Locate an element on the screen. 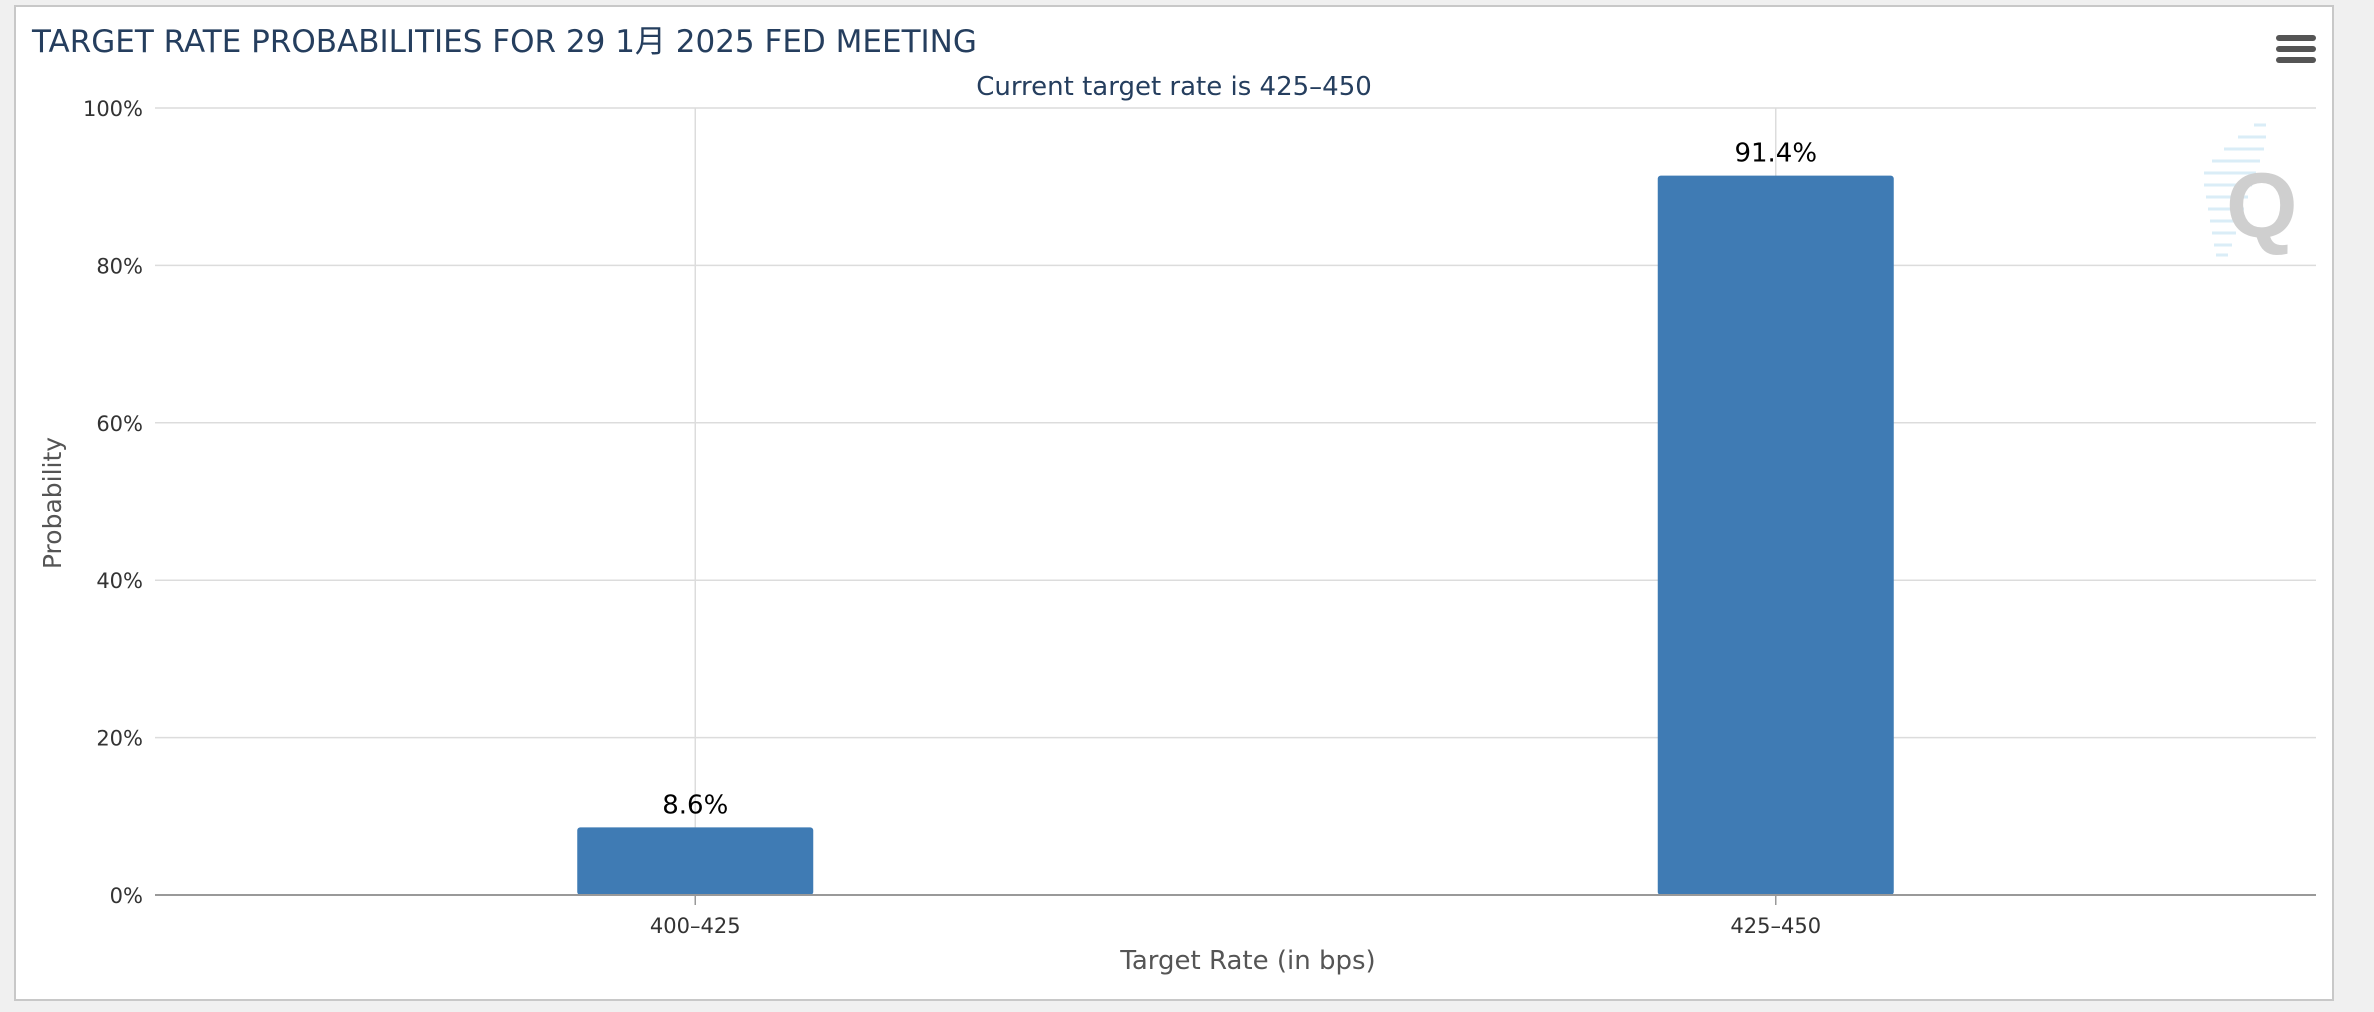 The image size is (2374, 1012). x-tick-label: 425–450 is located at coordinates (1775, 926).